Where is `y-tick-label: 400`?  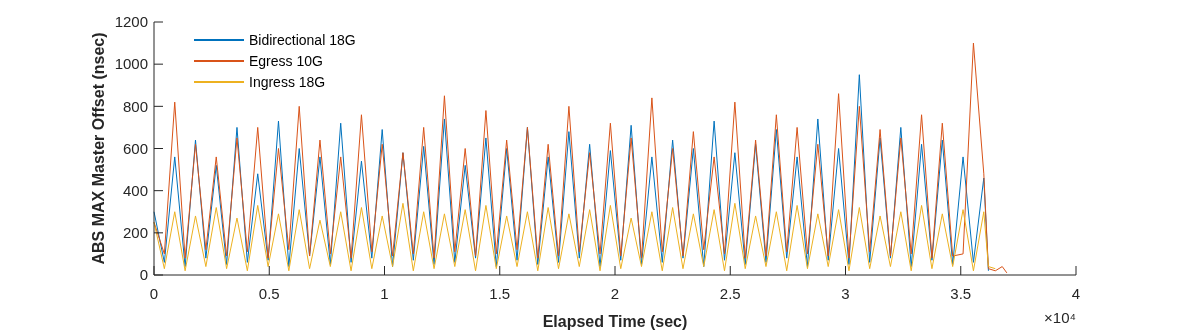 y-tick-label: 400 is located at coordinates (135, 190).